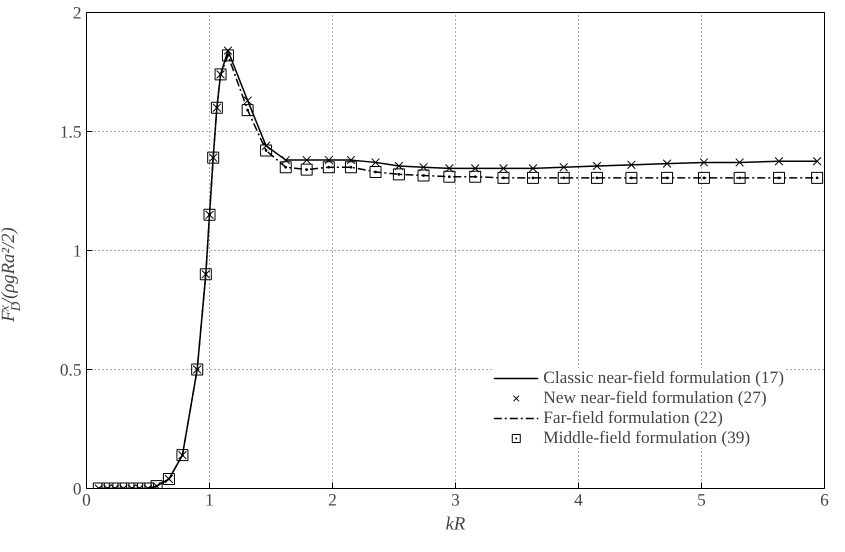 The width and height of the screenshot is (845, 552). Describe the element at coordinates (71, 132) in the screenshot. I see `y-tick-label: 1.5` at that location.